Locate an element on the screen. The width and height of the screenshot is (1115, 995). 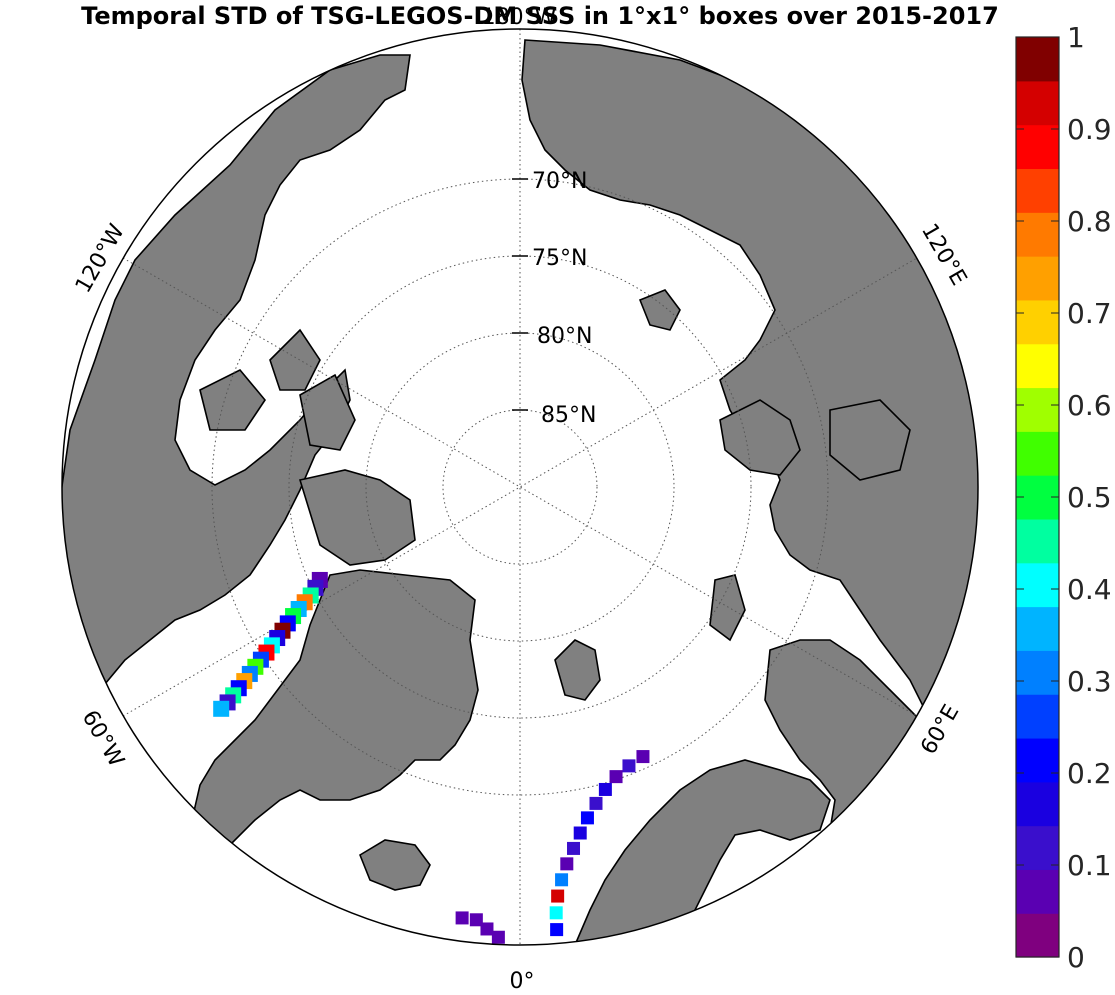
lon-label-180w: 180°W is located at coordinates (519, 17).